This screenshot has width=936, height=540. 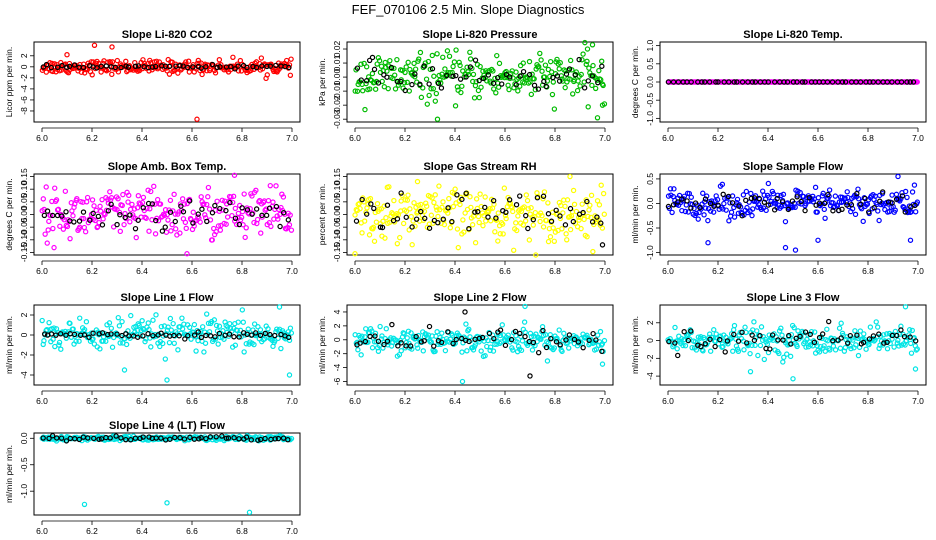 I want to click on y-tick-label: -2, so click(x=650, y=358).